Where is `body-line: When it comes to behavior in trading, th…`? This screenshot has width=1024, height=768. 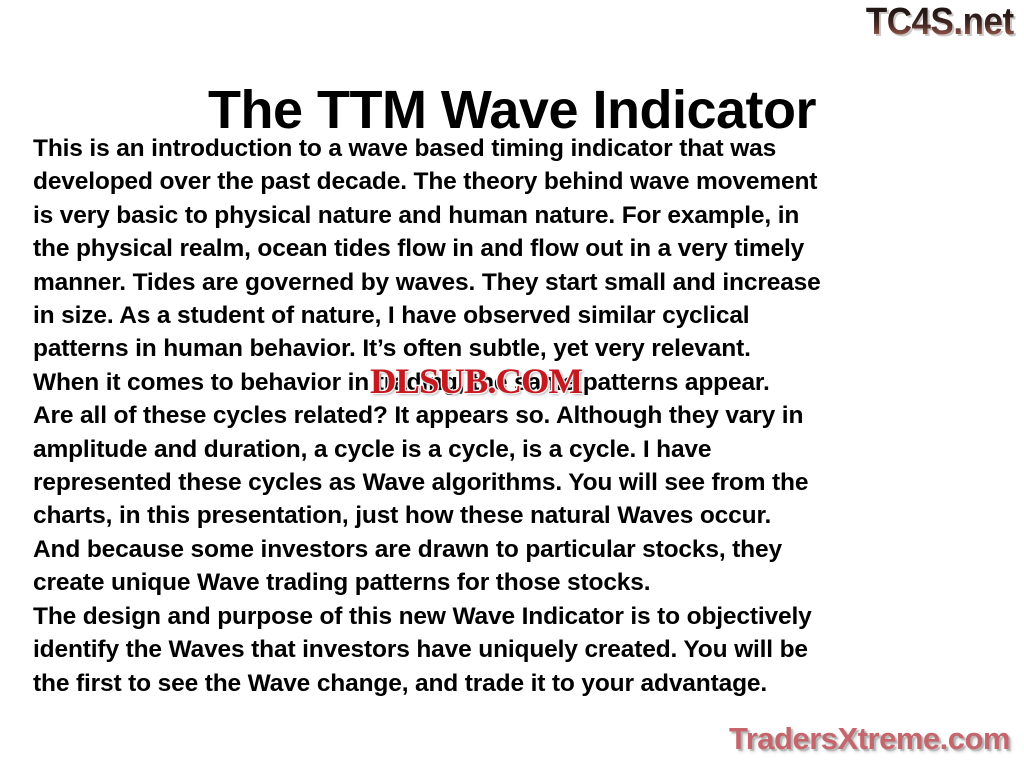 body-line: When it comes to behavior in trading, th… is located at coordinates (401, 382).